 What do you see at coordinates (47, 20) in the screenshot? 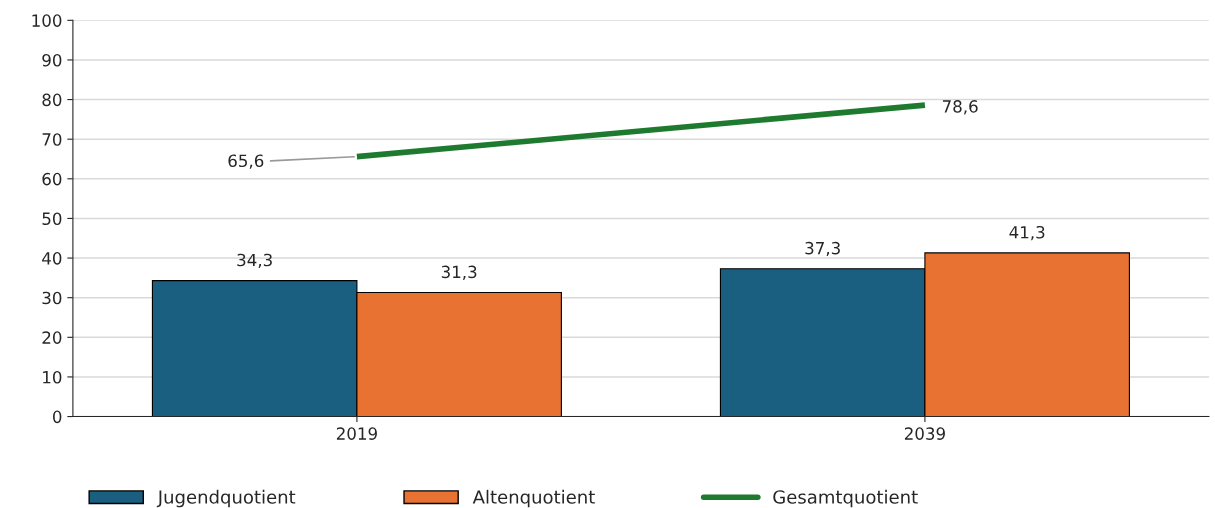
I see `y-tick-label: 100` at bounding box center [47, 20].